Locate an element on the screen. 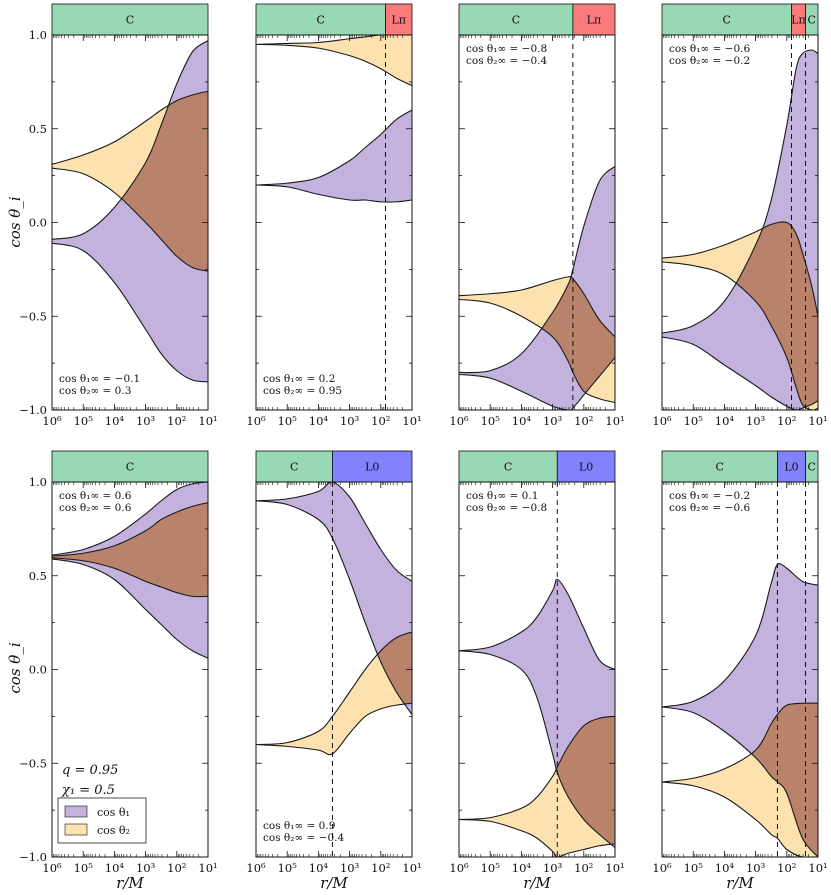 The image size is (831, 895). regime-band-lpi is located at coordinates (399, 19).